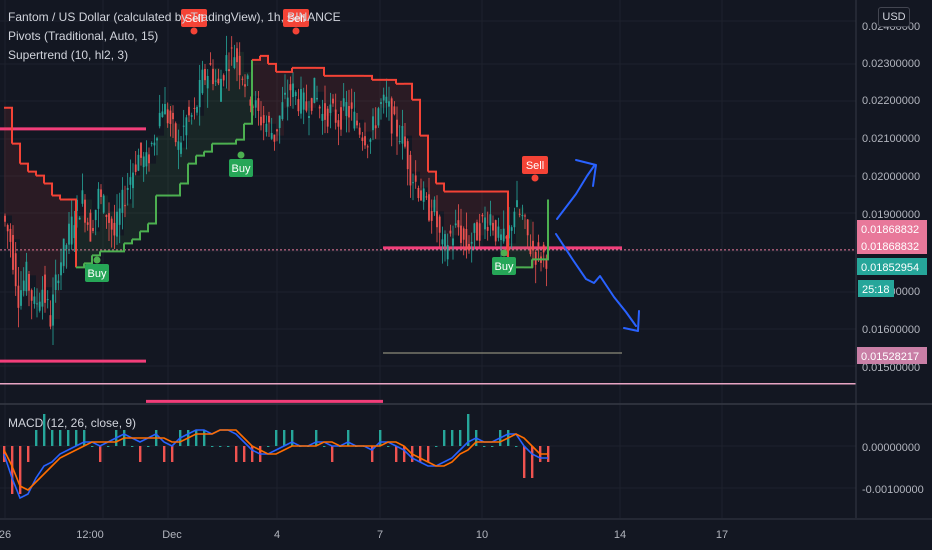 This screenshot has height=550, width=932. I want to click on macd-signal-line, so click(275, 460).